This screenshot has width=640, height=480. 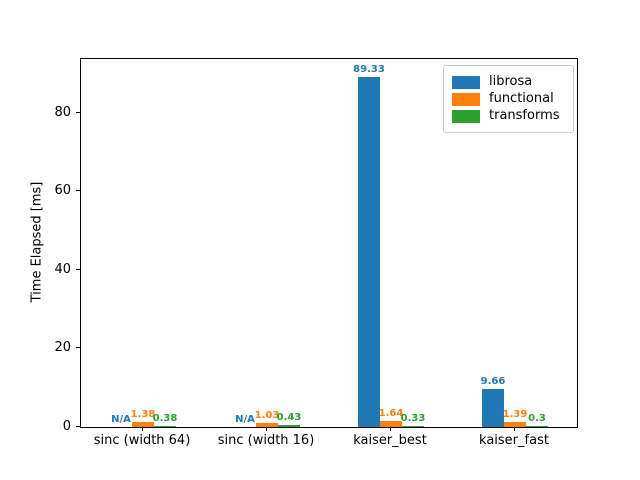 What do you see at coordinates (266, 440) in the screenshot?
I see `x-tick-label: sinc (width 16)` at bounding box center [266, 440].